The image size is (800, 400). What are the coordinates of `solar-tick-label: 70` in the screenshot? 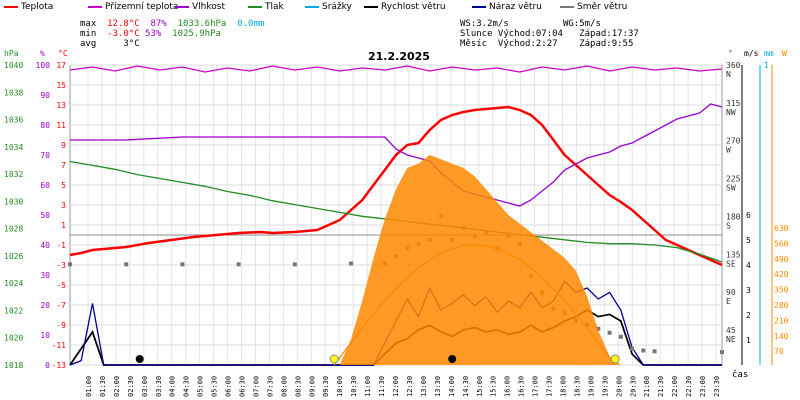 It's located at (779, 351).